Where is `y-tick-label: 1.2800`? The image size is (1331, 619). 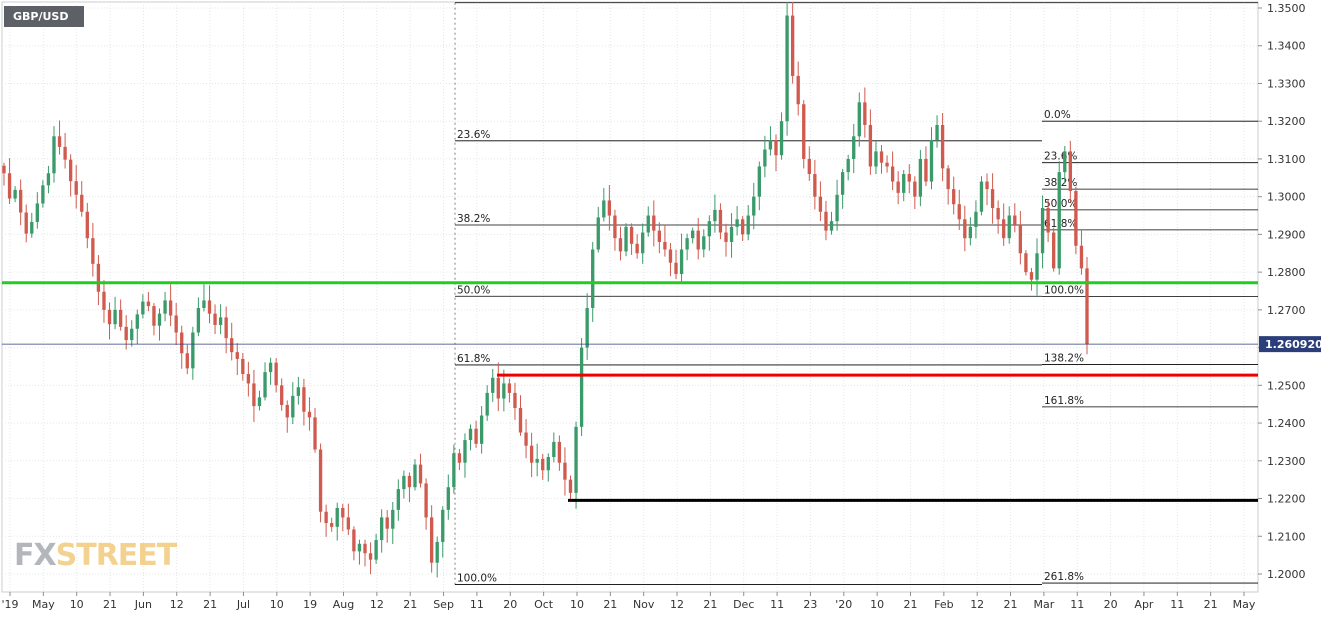 y-tick-label: 1.2800 is located at coordinates (1286, 272).